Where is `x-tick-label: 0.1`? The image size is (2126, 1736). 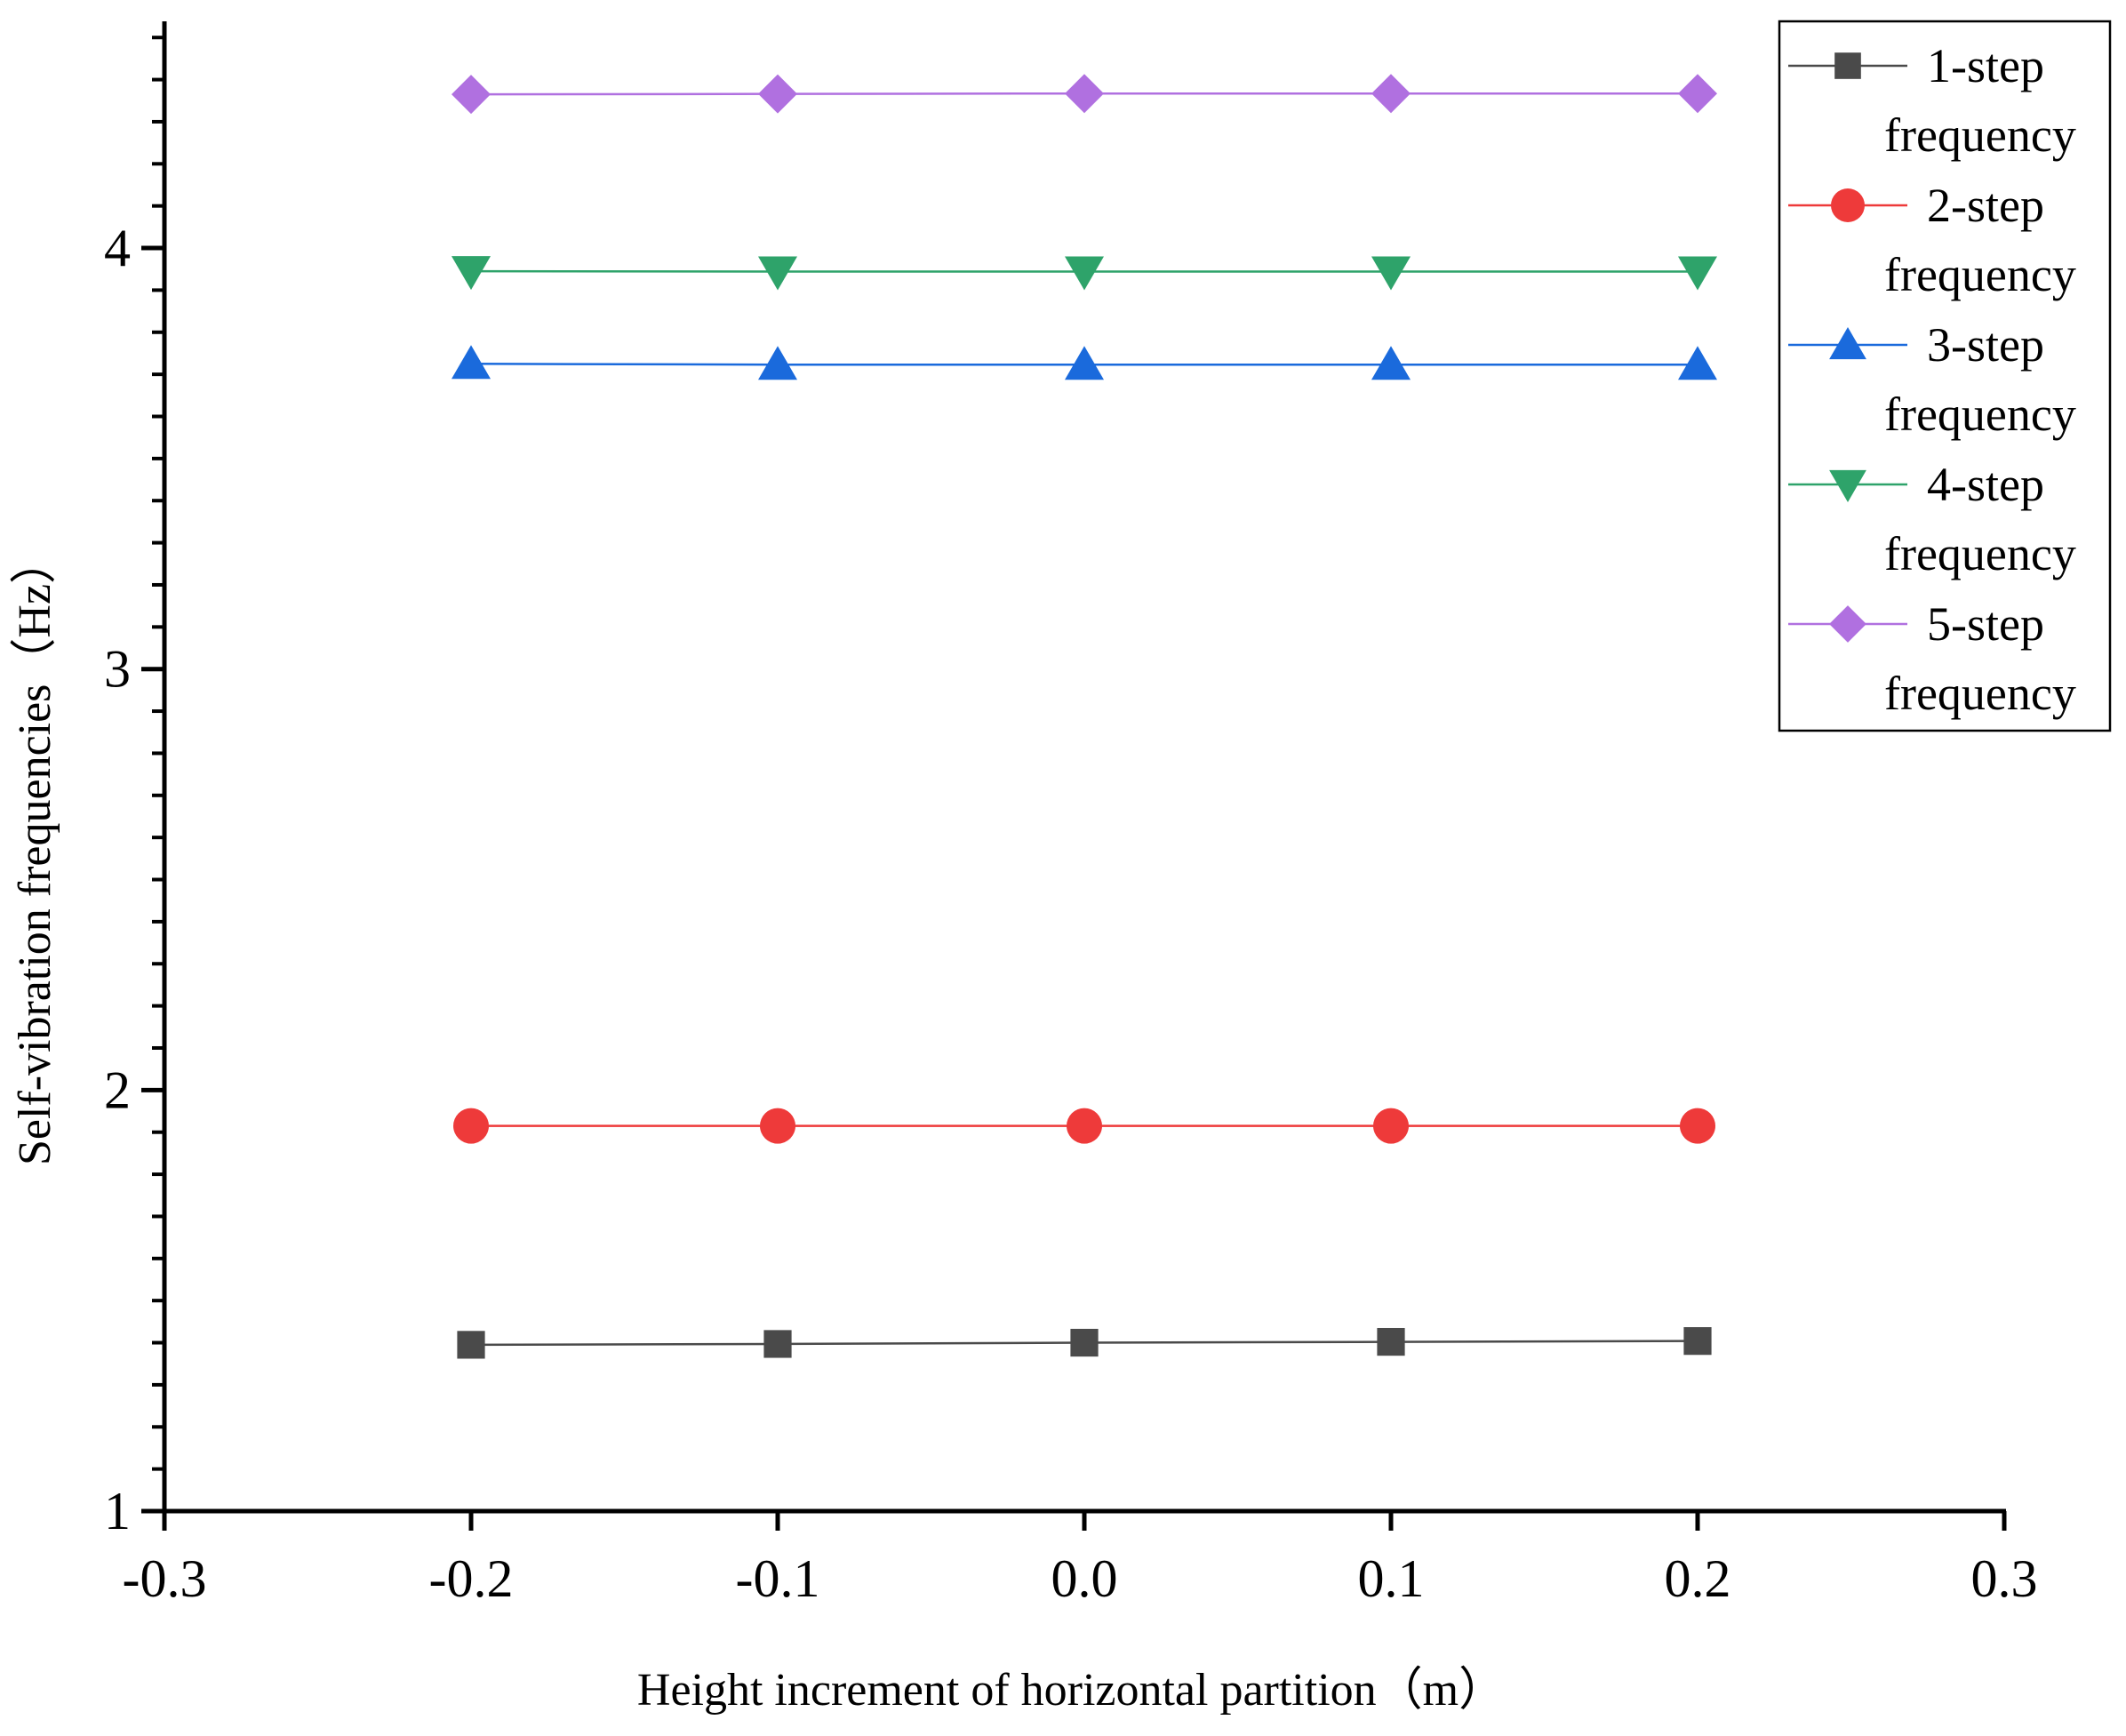
x-tick-label: 0.1 is located at coordinates (1391, 1578).